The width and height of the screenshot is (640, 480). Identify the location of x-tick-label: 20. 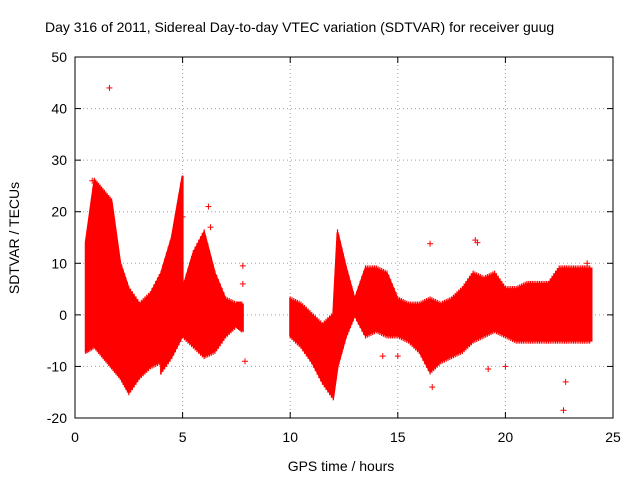
(506, 437).